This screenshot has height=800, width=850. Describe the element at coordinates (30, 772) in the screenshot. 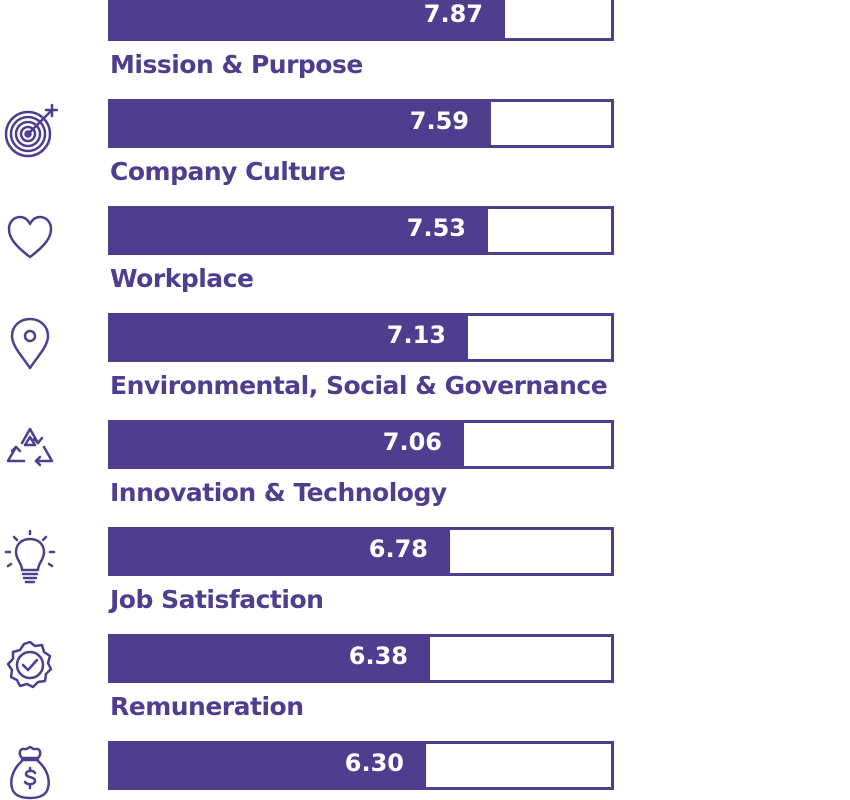

I see `money-bag-icon` at that location.